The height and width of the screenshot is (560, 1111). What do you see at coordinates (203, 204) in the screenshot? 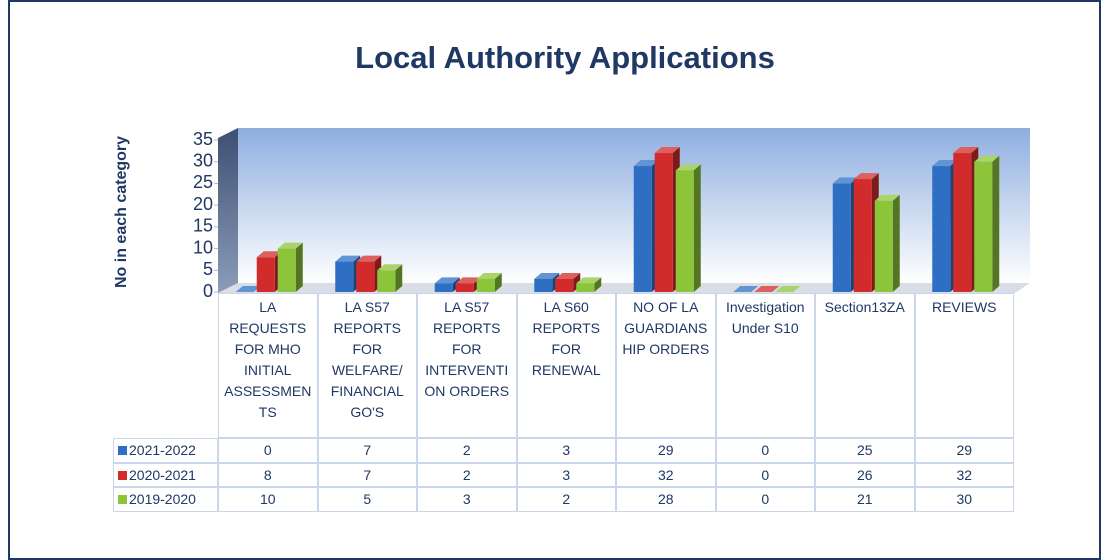
I see `y-tick-label: 20` at bounding box center [203, 204].